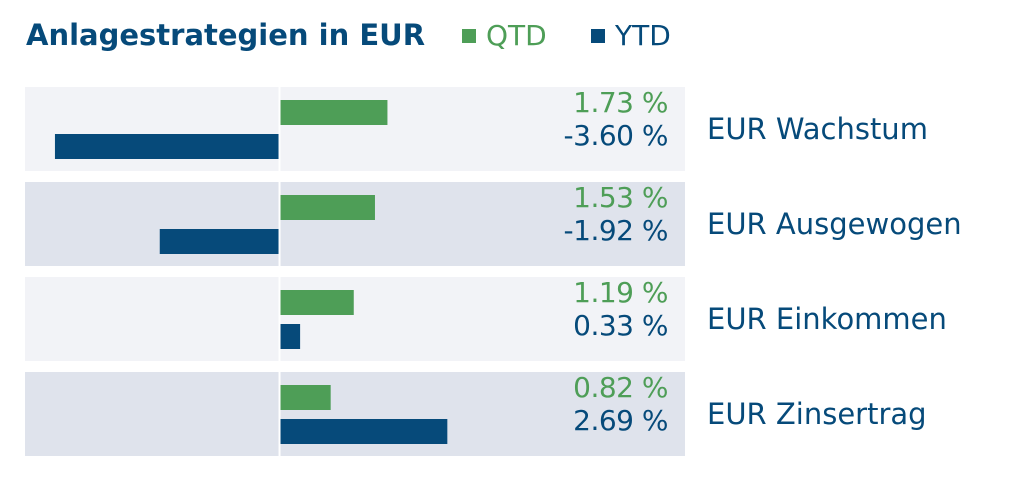 This screenshot has height=497, width=1032. Describe the element at coordinates (620, 420) in the screenshot. I see `value-label-ytd: 2.69 %` at that location.